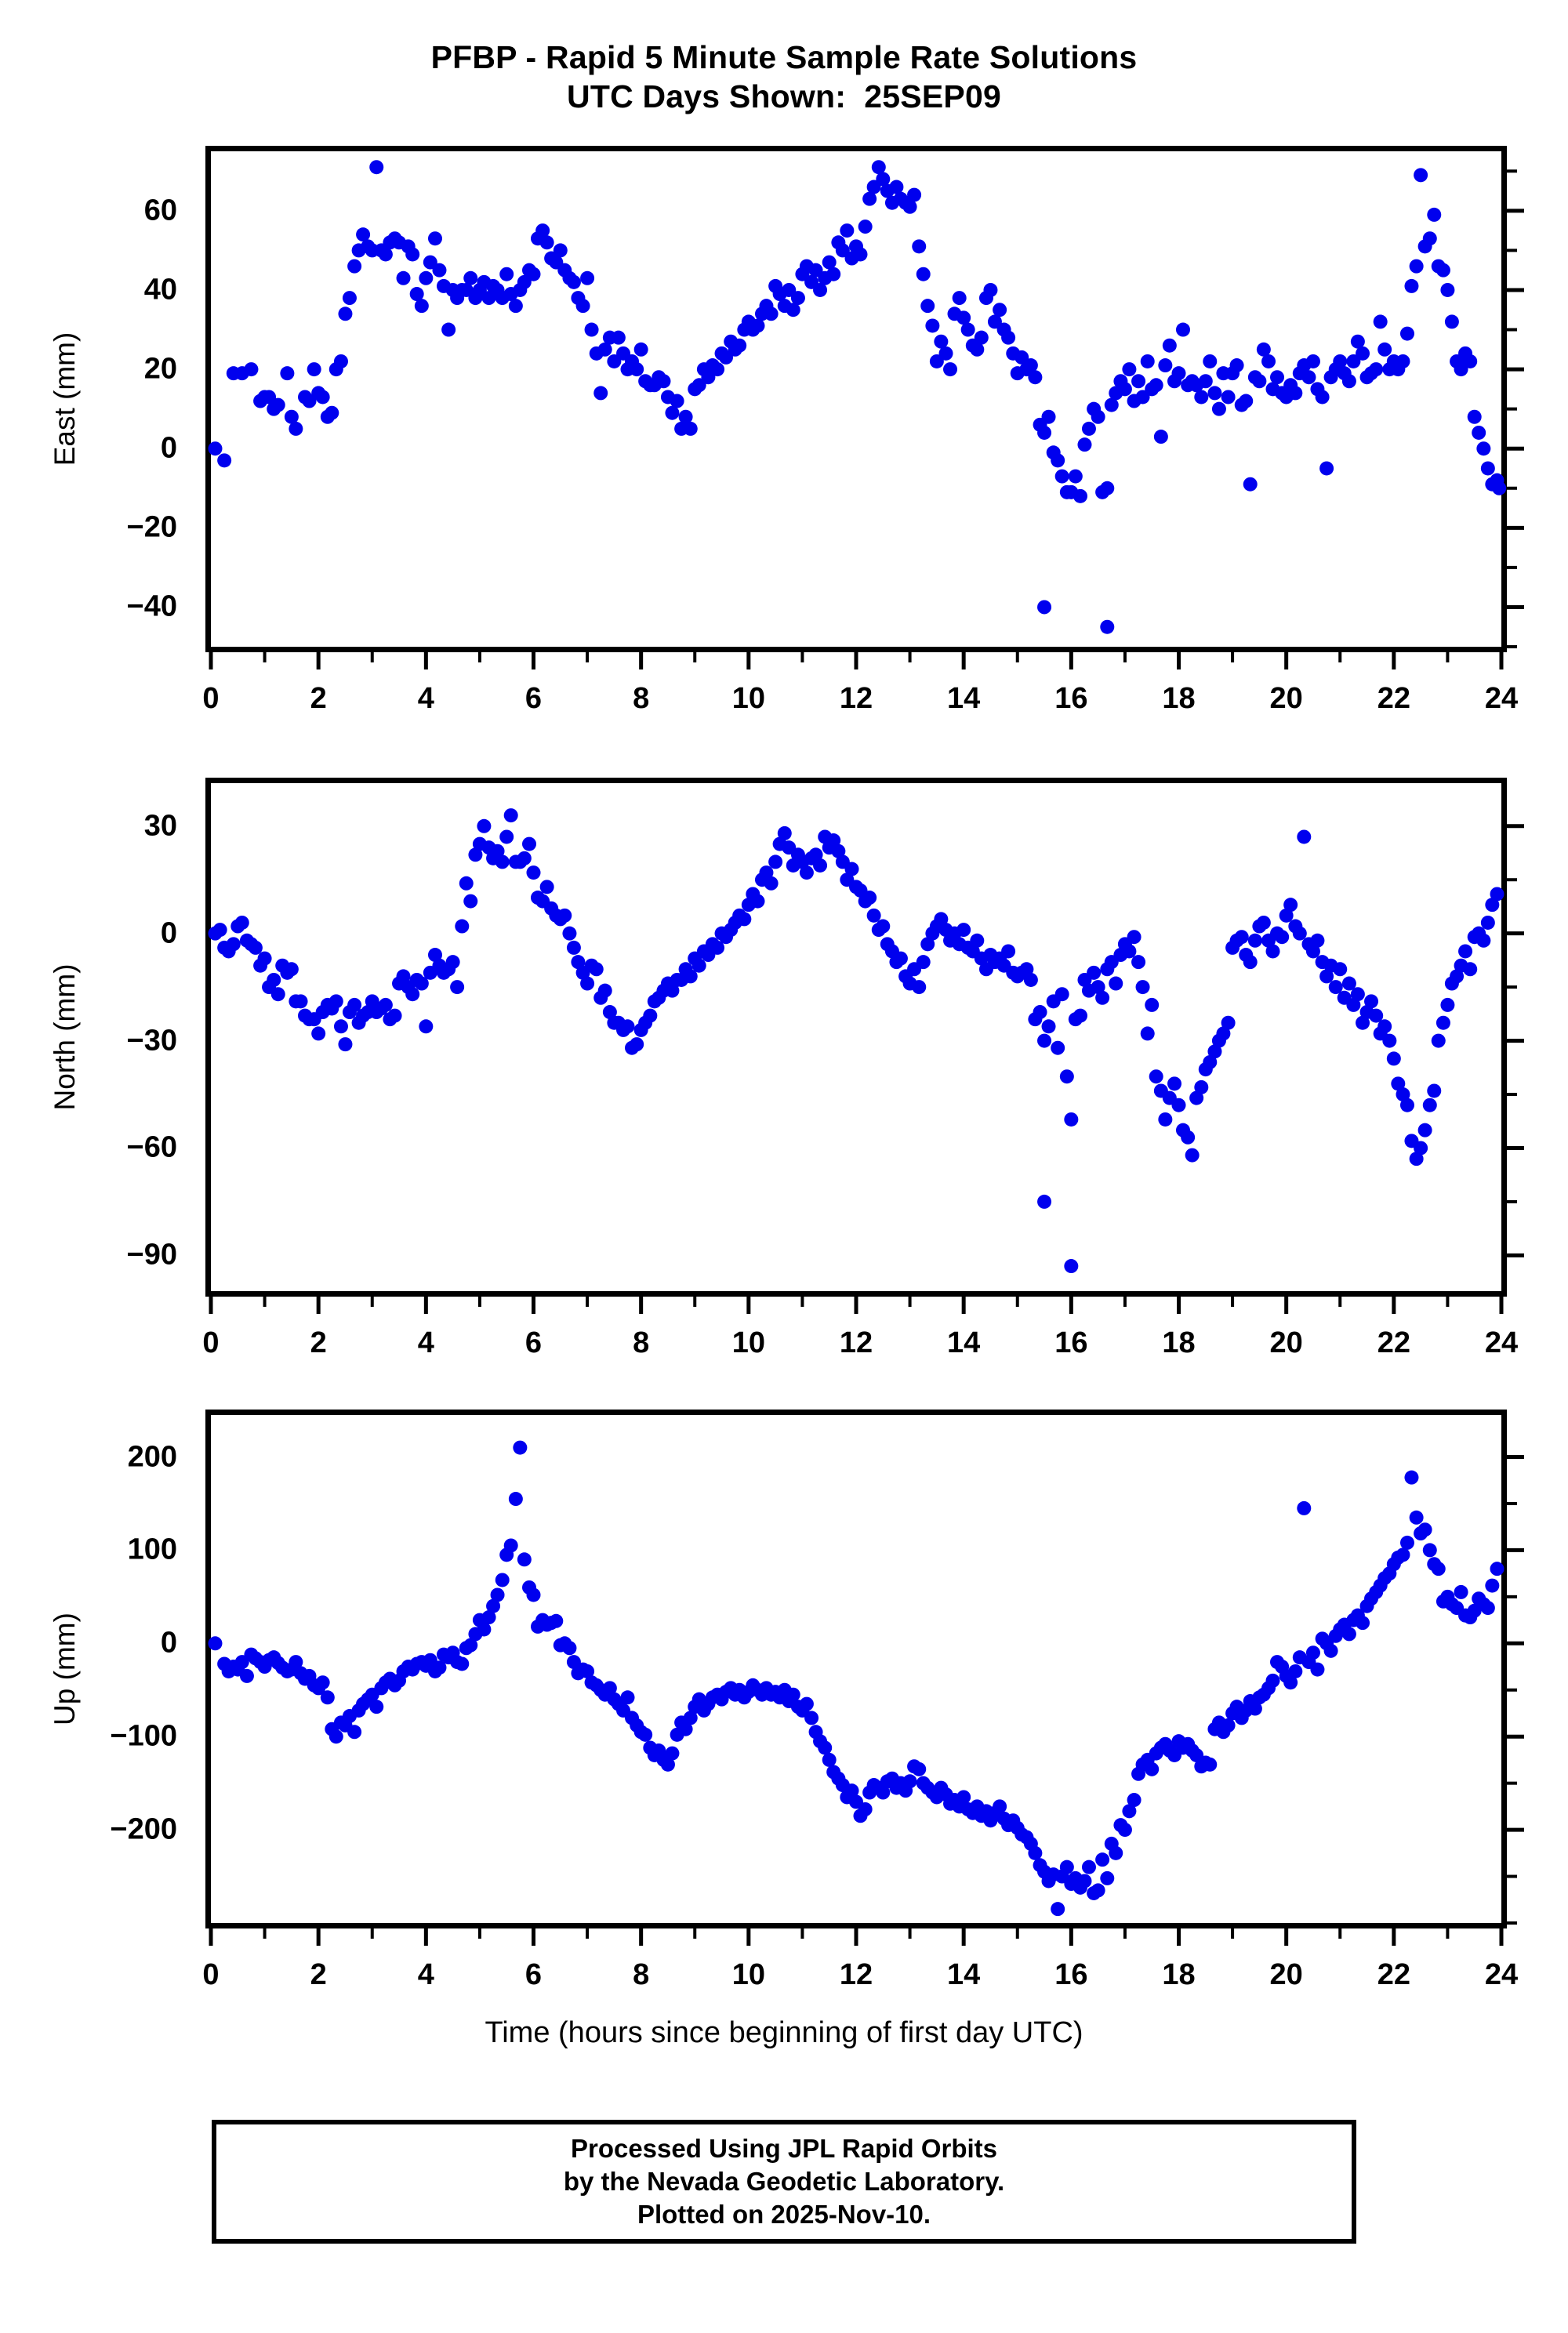 The width and height of the screenshot is (1568, 2333). I want to click on footer-line-1: Processed Using JPL Rapid Orbits, so click(784, 2148).